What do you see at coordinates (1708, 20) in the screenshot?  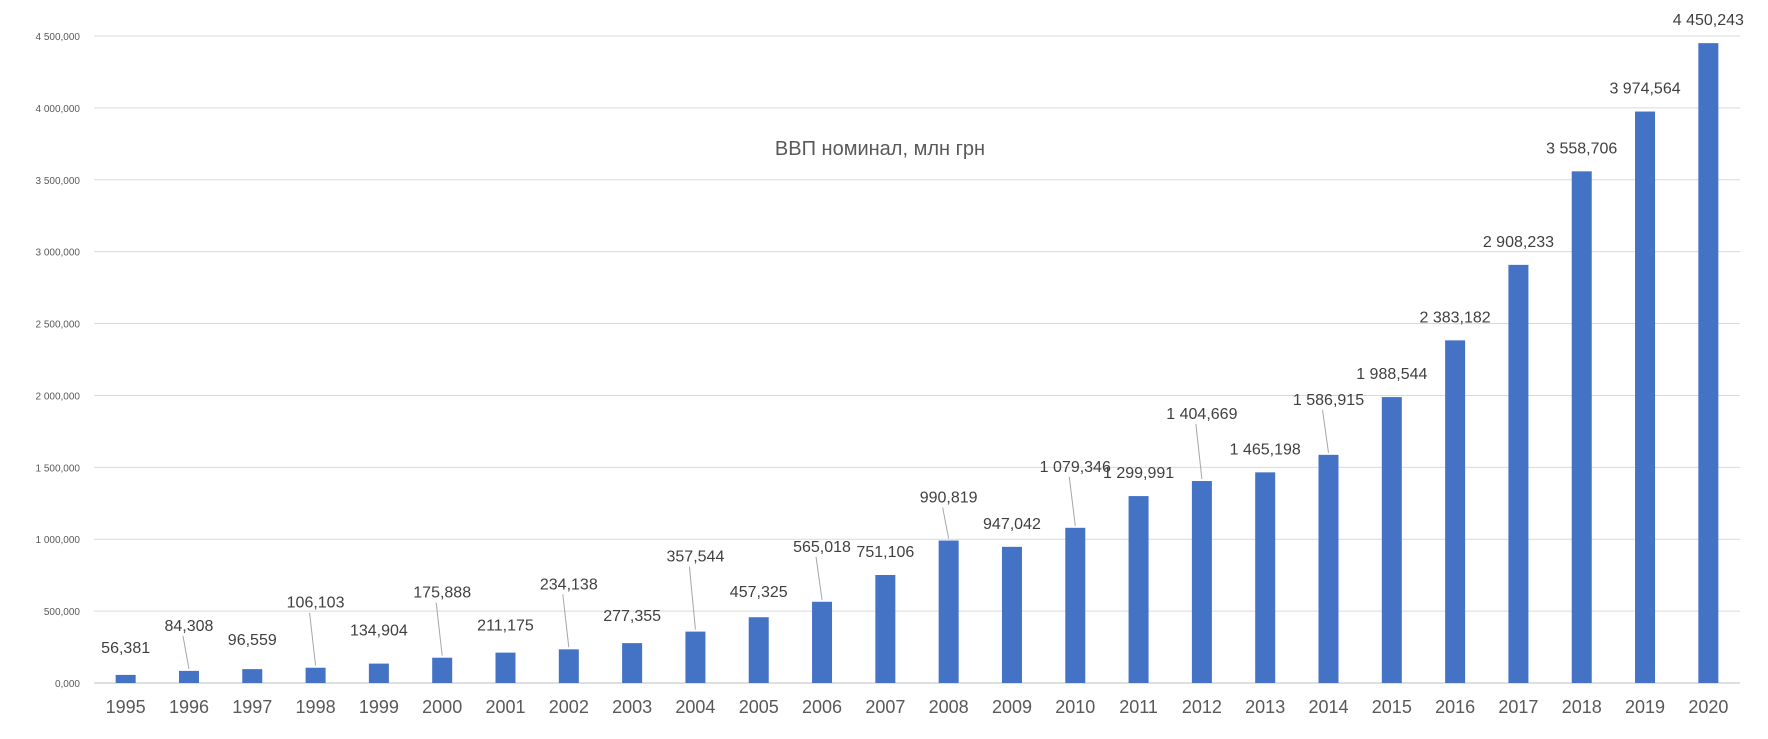 I see `data-label: 4 450,243` at bounding box center [1708, 20].